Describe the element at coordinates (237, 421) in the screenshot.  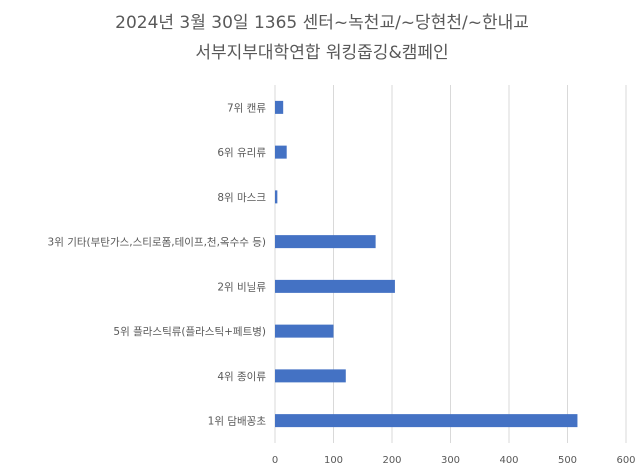
I see `category-label: 1위 담배꽁초` at that location.